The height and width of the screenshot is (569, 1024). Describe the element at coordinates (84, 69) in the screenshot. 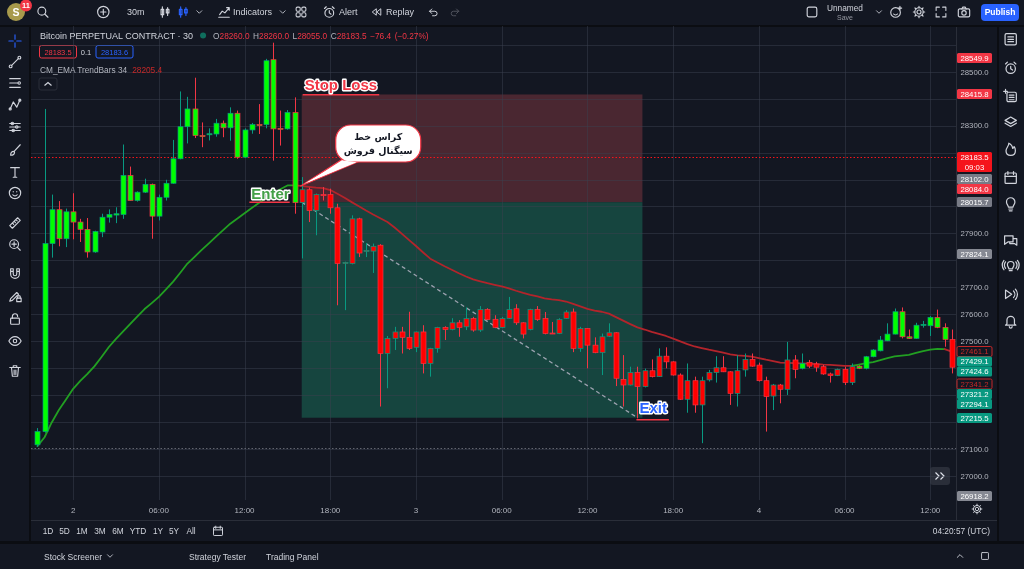

I see `annotation: CM_EMA TrendBars 34` at that location.